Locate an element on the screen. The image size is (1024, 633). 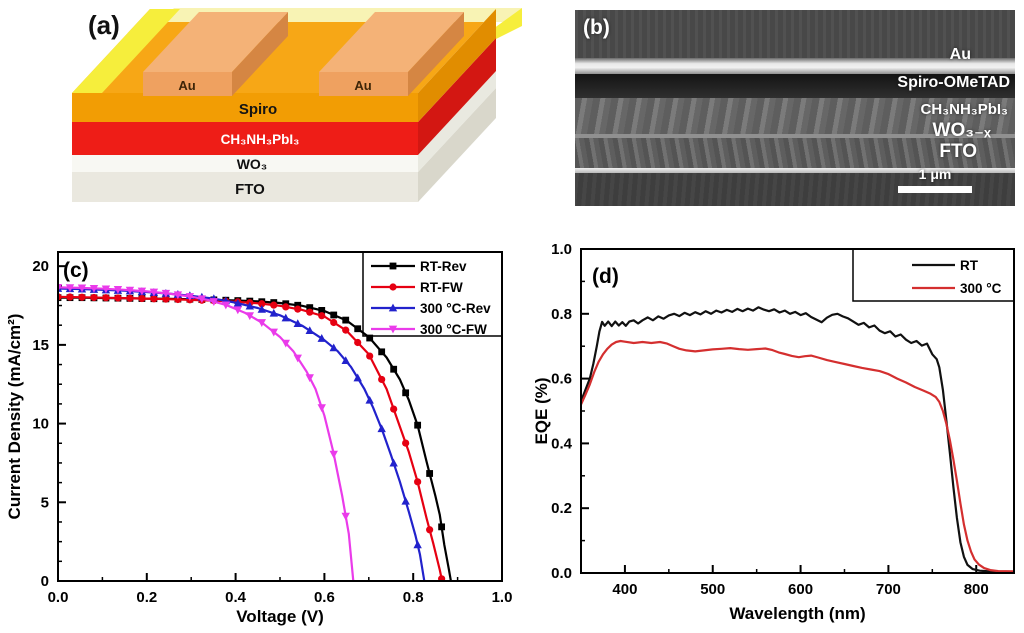
eqe-ytick-label: 0.6 is located at coordinates (561, 379).